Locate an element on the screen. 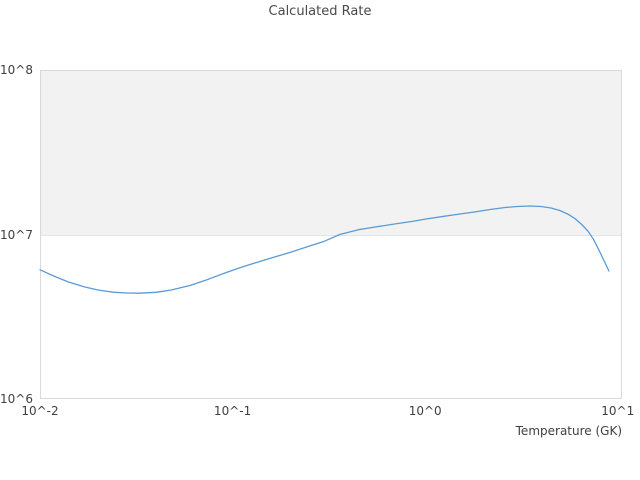  y-tick-label: 10^7 is located at coordinates (16, 234).